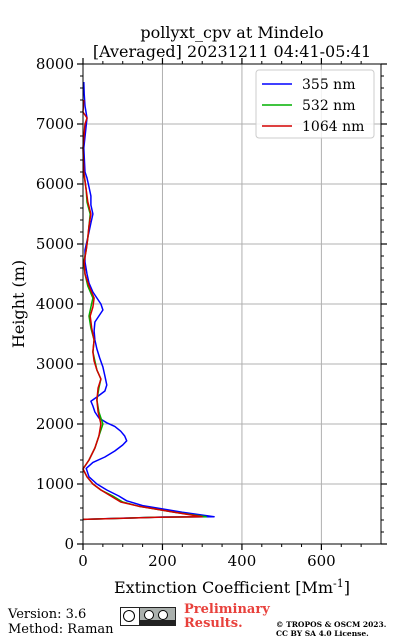 The image size is (400, 640). Describe the element at coordinates (55, 124) in the screenshot. I see `y-tick-label: 7000` at that location.